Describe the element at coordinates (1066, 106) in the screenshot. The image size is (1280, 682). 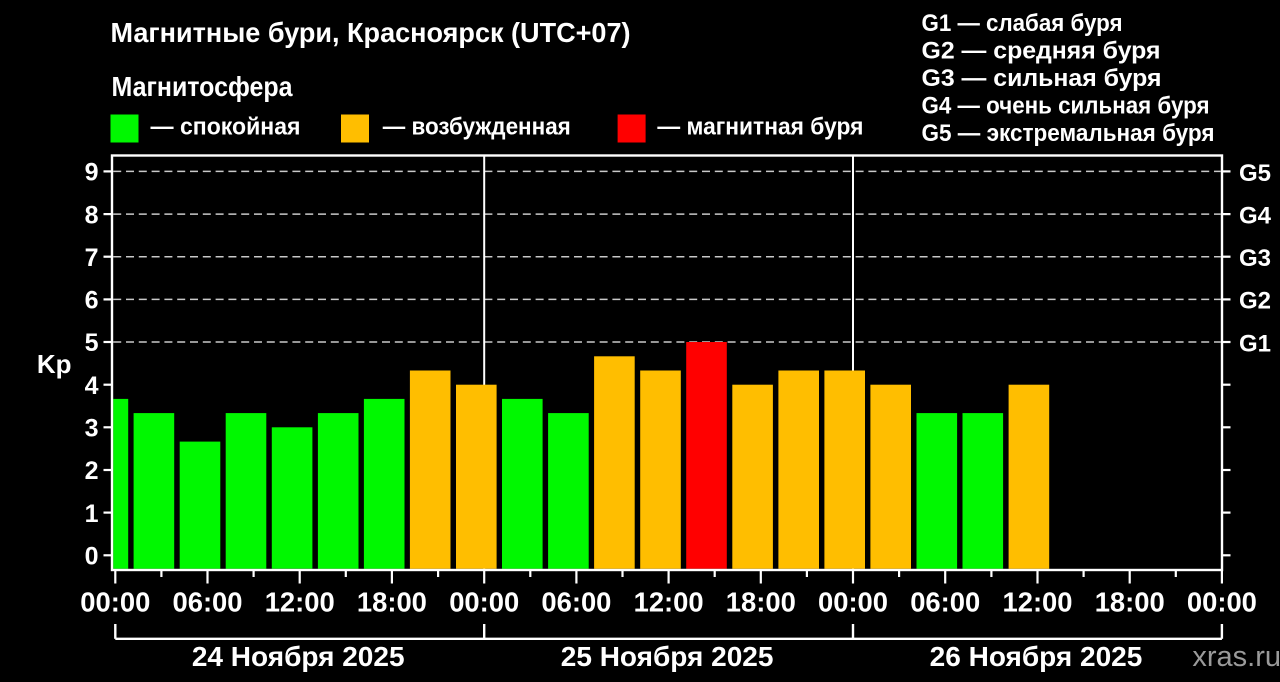
I see `svg-text: G4 — очень сильная буря` at that location.